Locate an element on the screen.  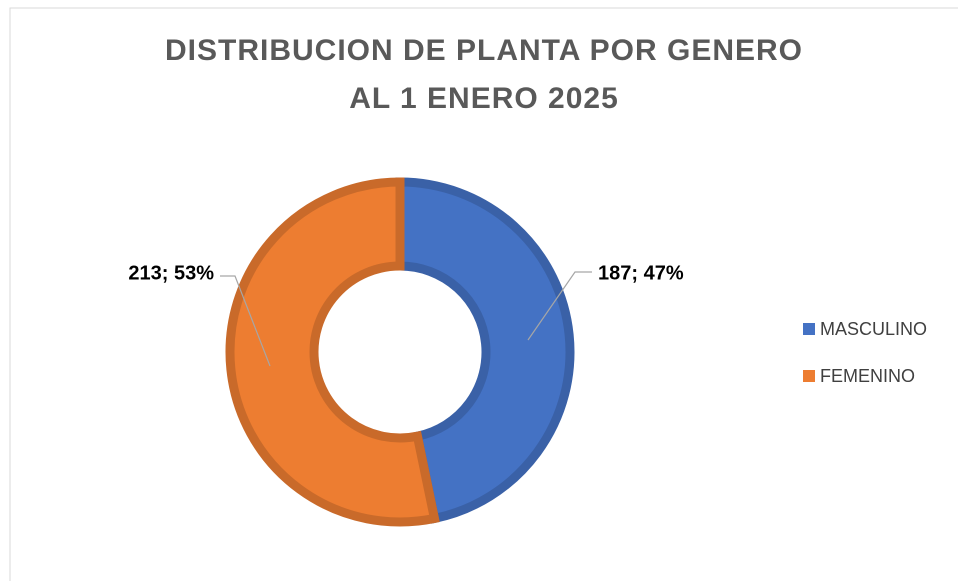
legend-label: FEMENINO is located at coordinates (867, 376).